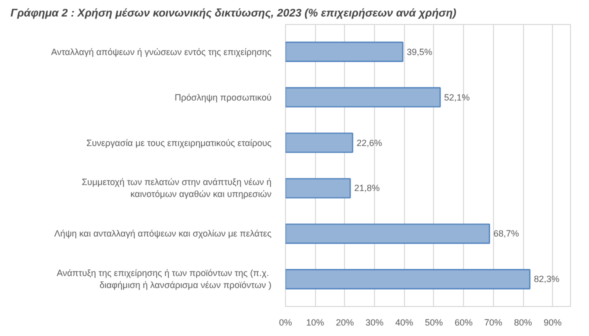 Image resolution: width=589 pixels, height=336 pixels. I want to click on x-tick-label: 0%, so click(285, 323).